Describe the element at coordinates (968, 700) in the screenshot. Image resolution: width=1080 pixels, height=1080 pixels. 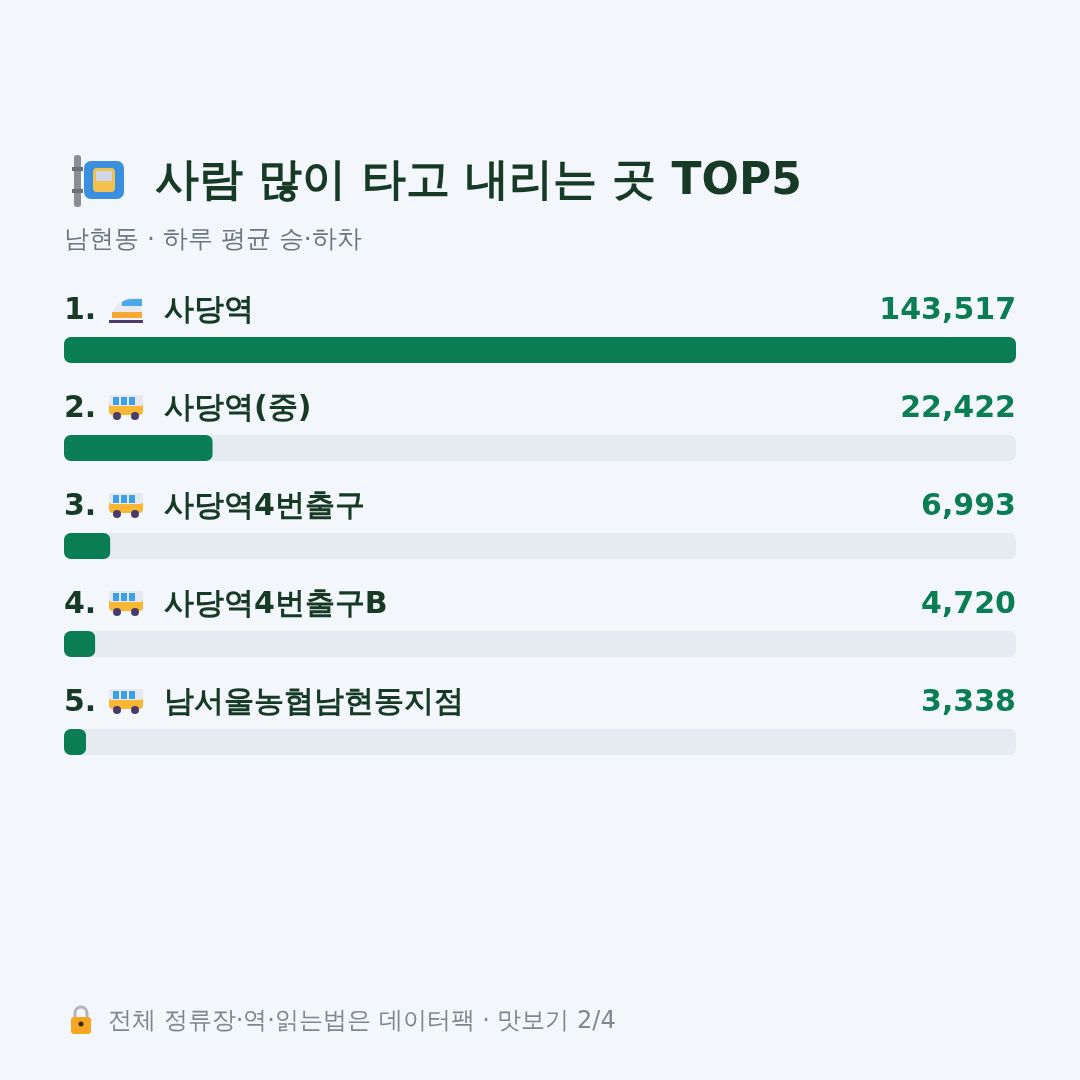
I see `data-label: 3,338` at that location.